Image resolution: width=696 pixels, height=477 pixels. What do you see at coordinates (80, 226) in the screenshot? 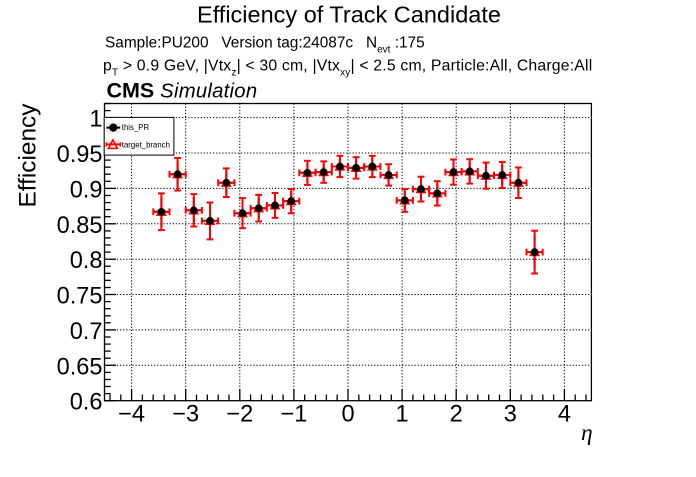
I see `svg-text: 0.85` at bounding box center [80, 226].